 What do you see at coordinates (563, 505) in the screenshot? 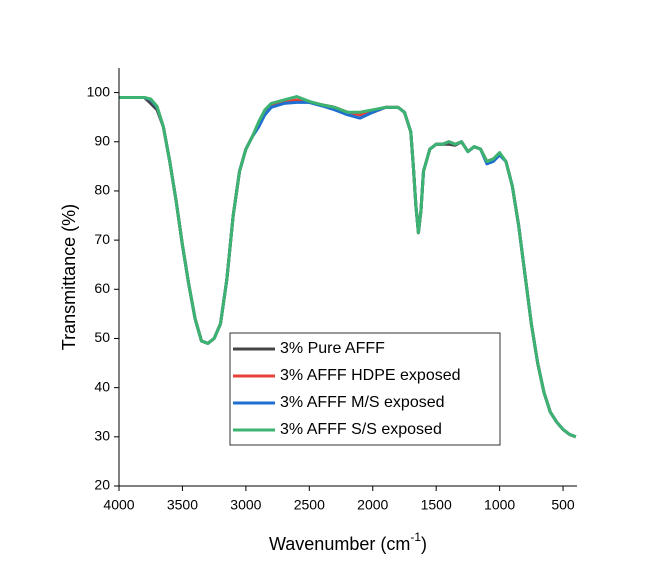
I see `x-tick-label: 500` at bounding box center [563, 505].